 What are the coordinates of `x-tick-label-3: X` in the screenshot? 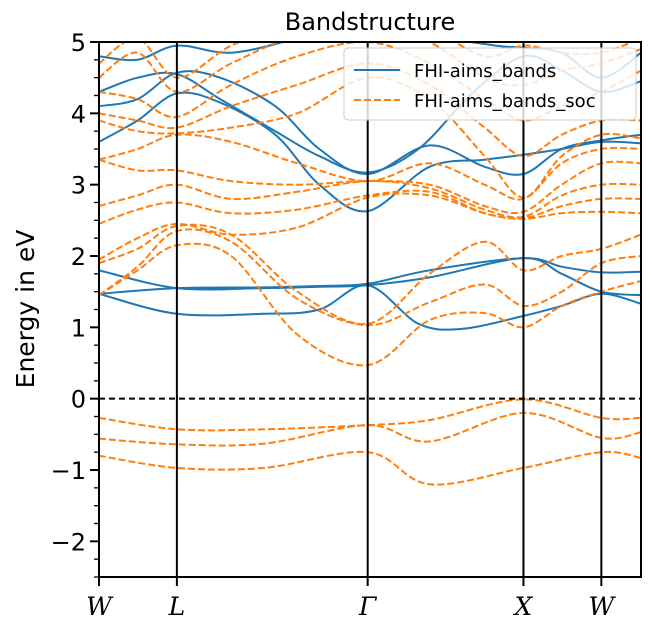 It's located at (523, 606).